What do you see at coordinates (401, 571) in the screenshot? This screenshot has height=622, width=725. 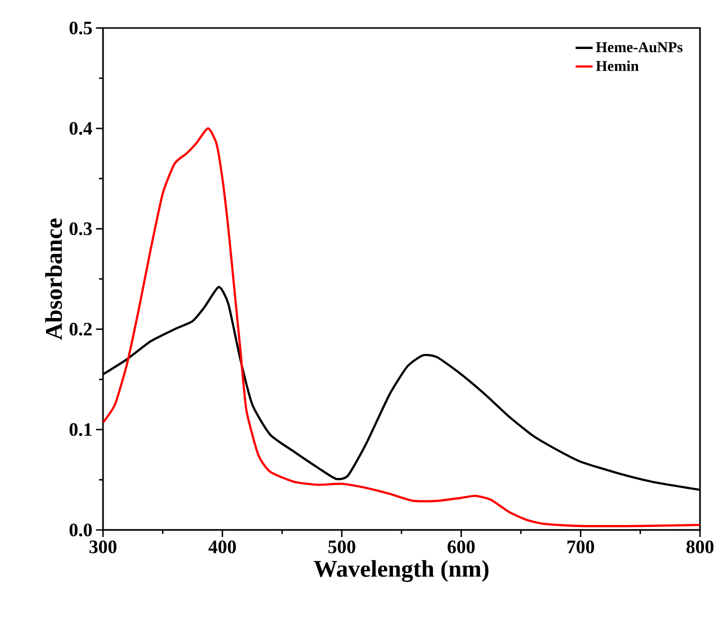 I see `x-axis-title: Wavelength (nm)` at bounding box center [401, 571].